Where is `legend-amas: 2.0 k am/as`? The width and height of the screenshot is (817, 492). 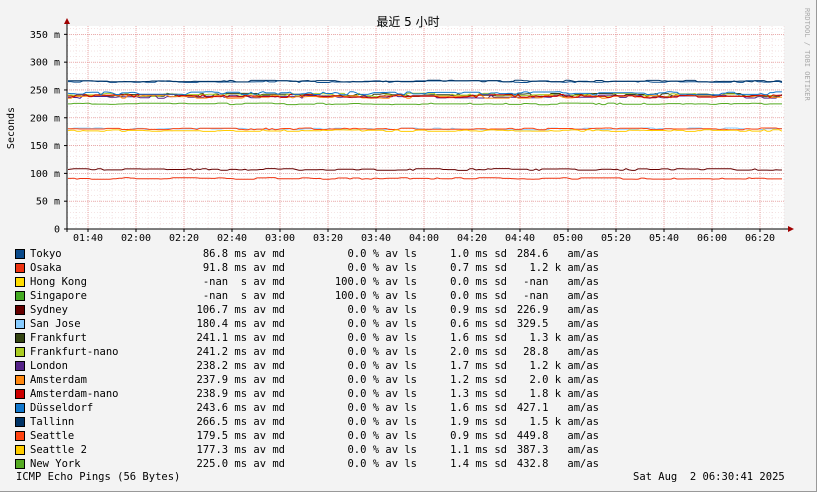 legend-amas: 2.0 k am/as is located at coordinates (564, 380).